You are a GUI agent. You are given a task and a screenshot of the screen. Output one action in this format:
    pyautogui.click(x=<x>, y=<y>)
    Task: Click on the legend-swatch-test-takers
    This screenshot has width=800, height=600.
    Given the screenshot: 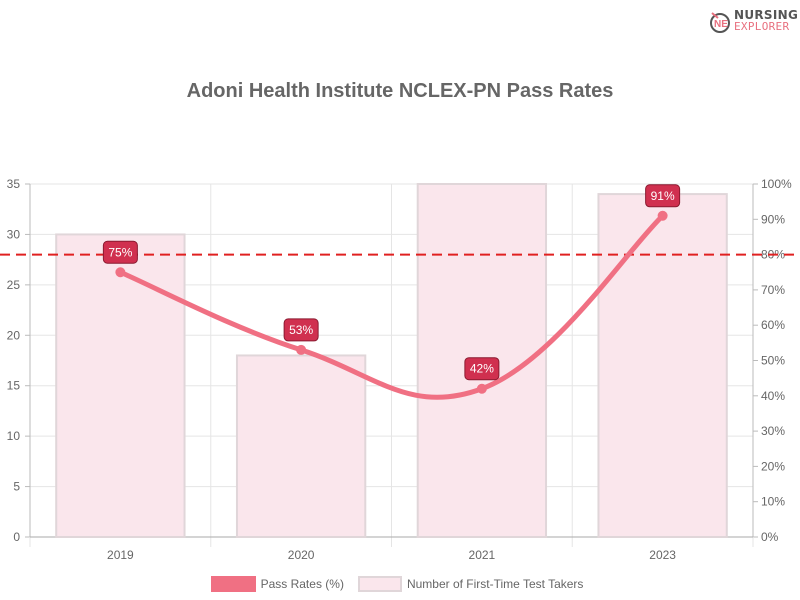 What is the action you would take?
    pyautogui.click(x=379, y=584)
    